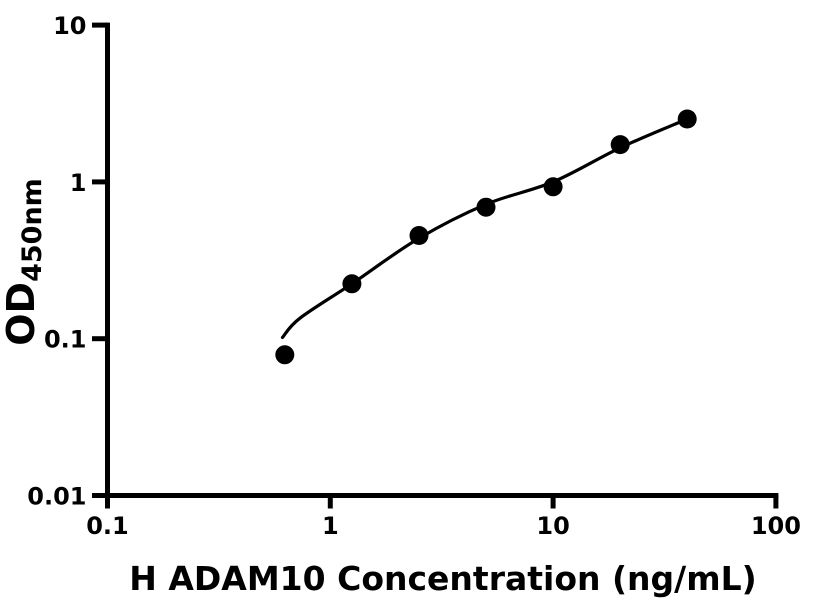 This screenshot has width=816, height=612. Describe the element at coordinates (776, 526) in the screenshot. I see `x-tick-label: 100` at that location.